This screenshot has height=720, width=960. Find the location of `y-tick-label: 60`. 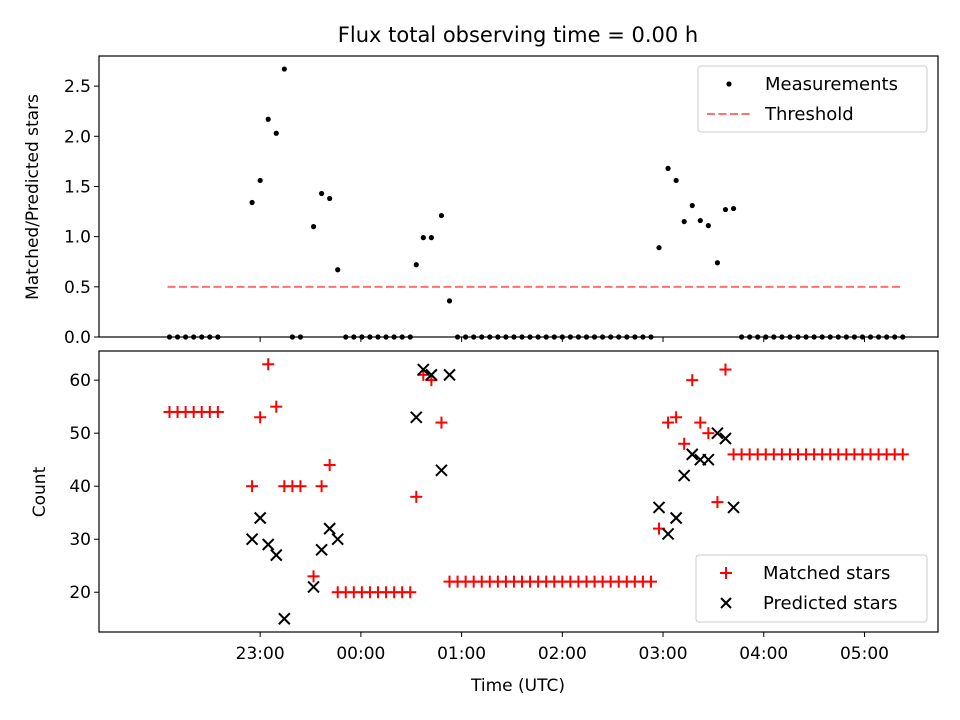

y-tick-label: 60 is located at coordinates (80, 381).